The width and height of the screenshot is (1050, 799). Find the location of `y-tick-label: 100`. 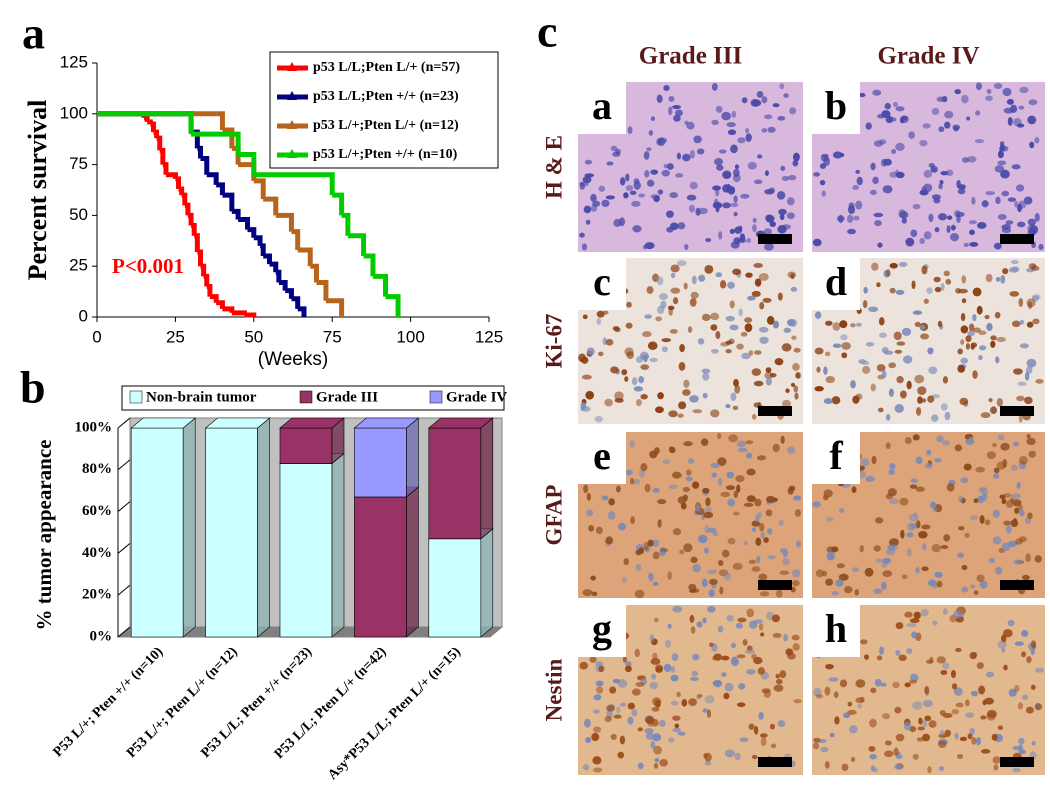

y-tick-label: 100 is located at coordinates (74, 112).